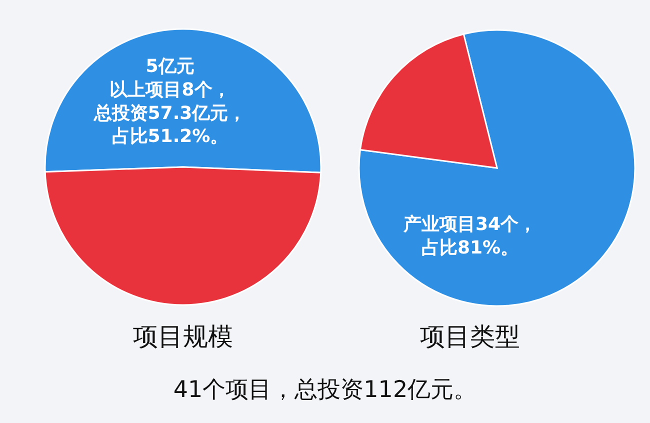 The image size is (650, 423). What do you see at coordinates (470, 336) in the screenshot?
I see `text: 项目类型` at bounding box center [470, 336].